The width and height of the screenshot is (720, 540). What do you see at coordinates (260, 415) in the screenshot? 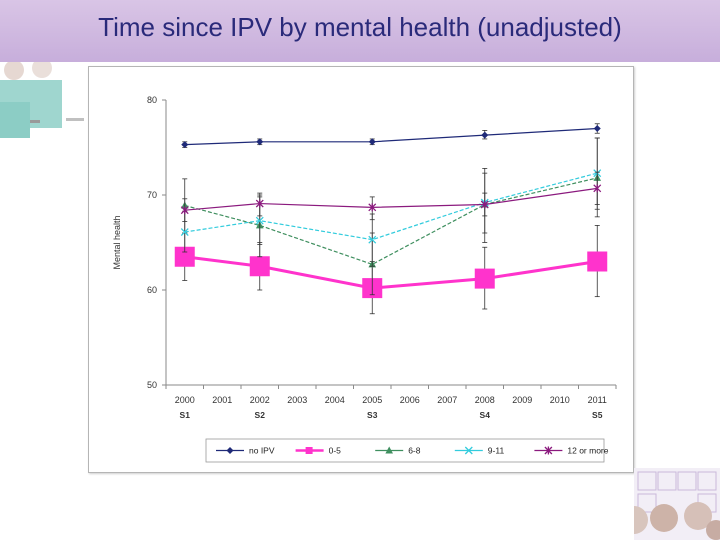
I see `survey-label: S2` at bounding box center [260, 415].